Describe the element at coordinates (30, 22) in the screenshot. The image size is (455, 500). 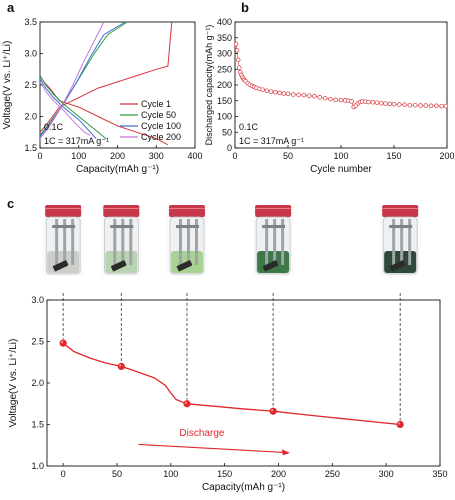
I see `y-tick-label-a: 3.5` at that location.